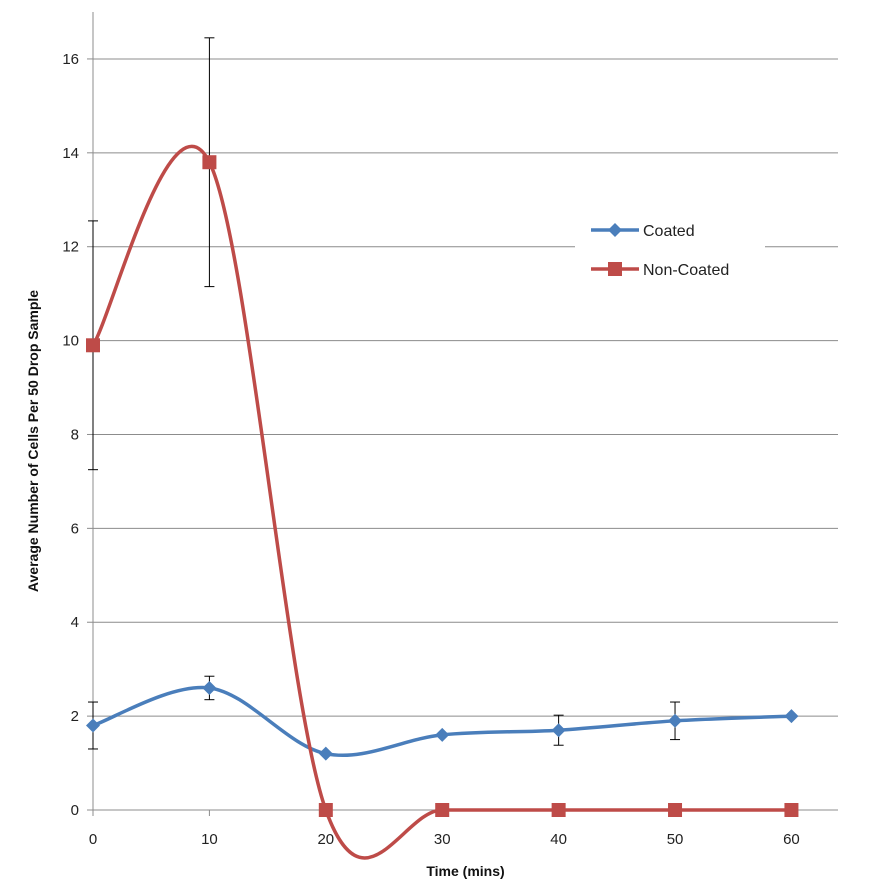 The image size is (875, 882). Describe the element at coordinates (70, 59) in the screenshot. I see `y-tick-label: 16` at that location.